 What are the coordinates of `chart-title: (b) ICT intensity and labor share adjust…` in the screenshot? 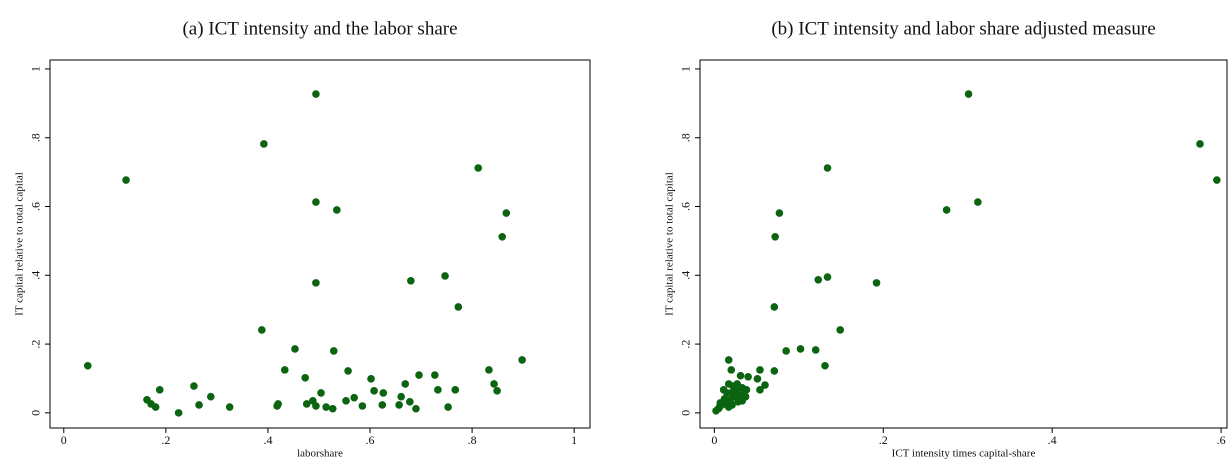 It's located at (963, 28).